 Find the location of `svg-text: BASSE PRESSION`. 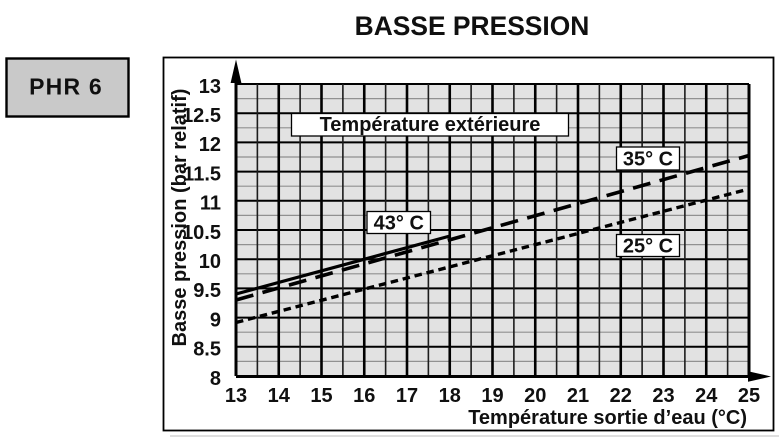

svg-text: BASSE PRESSION is located at coordinates (472, 26).